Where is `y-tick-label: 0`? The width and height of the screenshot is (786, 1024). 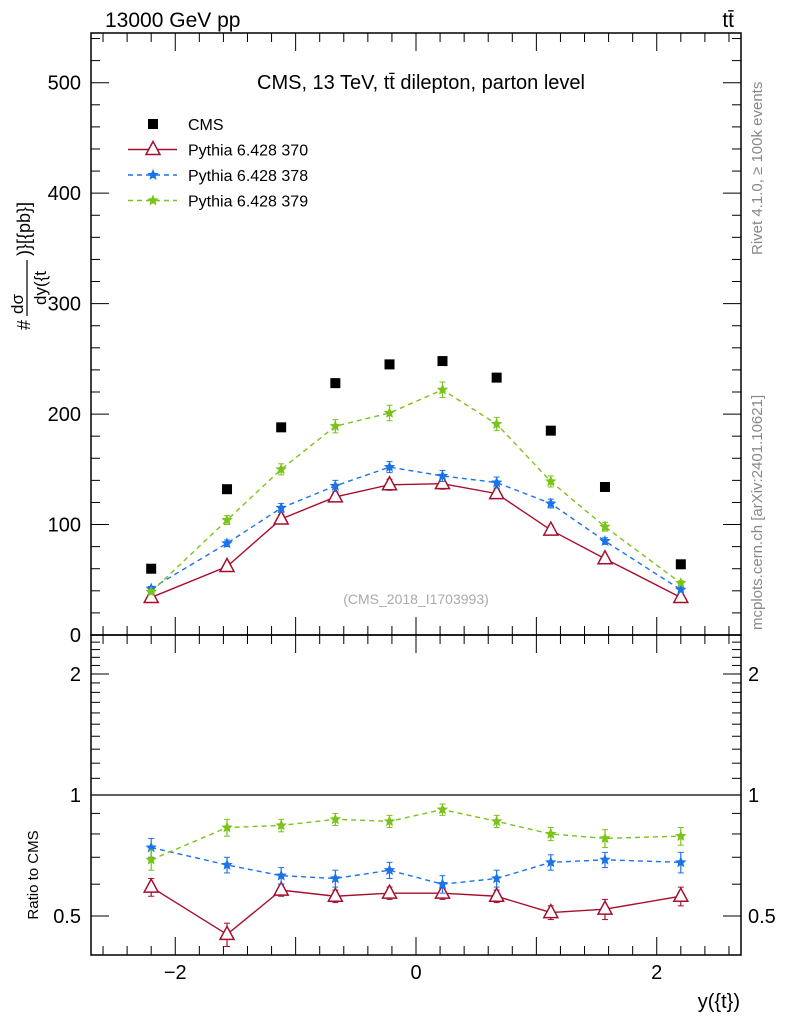
y-tick-label: 0 is located at coordinates (75, 636).